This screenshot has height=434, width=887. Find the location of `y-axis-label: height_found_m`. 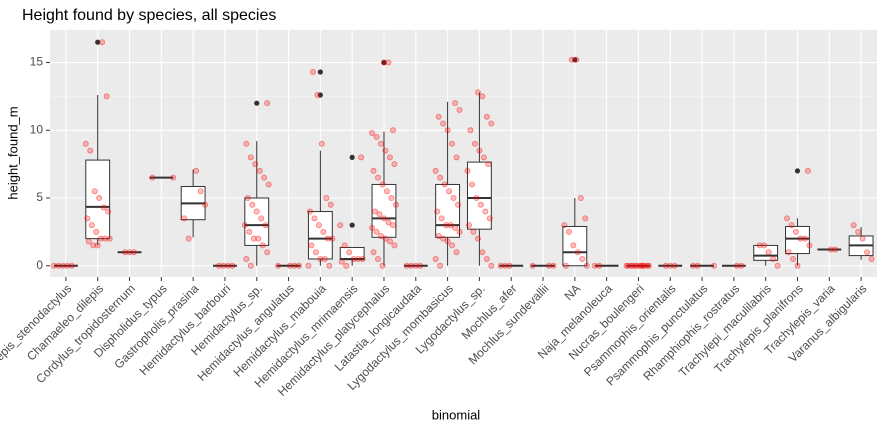

y-axis-label: height_found_m is located at coordinates (12, 152).